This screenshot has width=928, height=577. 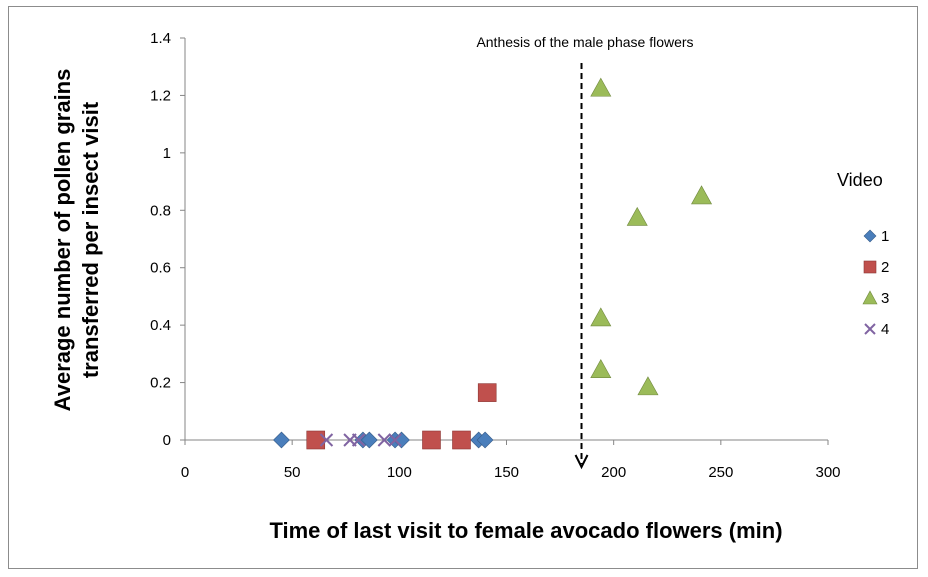 I want to click on x-tick-label: 150, so click(x=506, y=472).